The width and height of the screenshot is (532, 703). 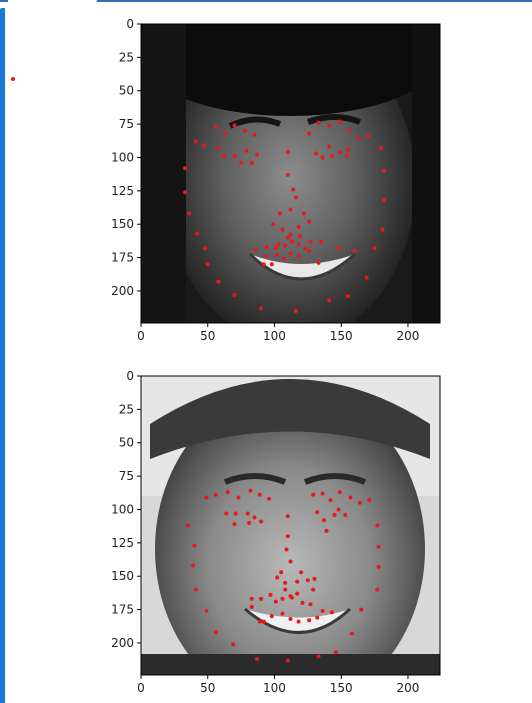 I want to click on x-tick-label: 100, so click(x=274, y=688).